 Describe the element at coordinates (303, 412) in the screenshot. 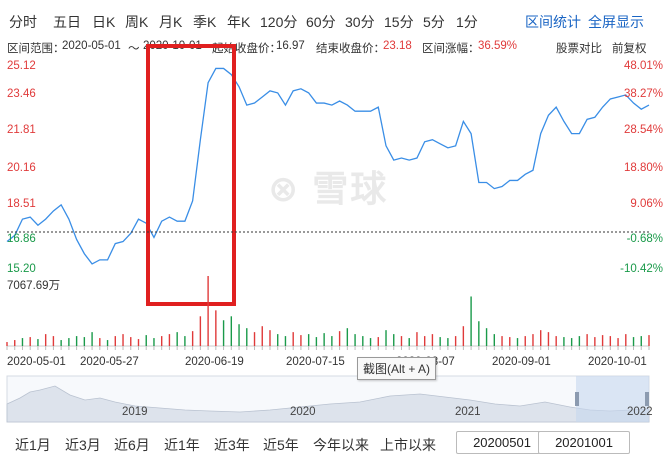

I see `nav-year-2020: 2020` at that location.